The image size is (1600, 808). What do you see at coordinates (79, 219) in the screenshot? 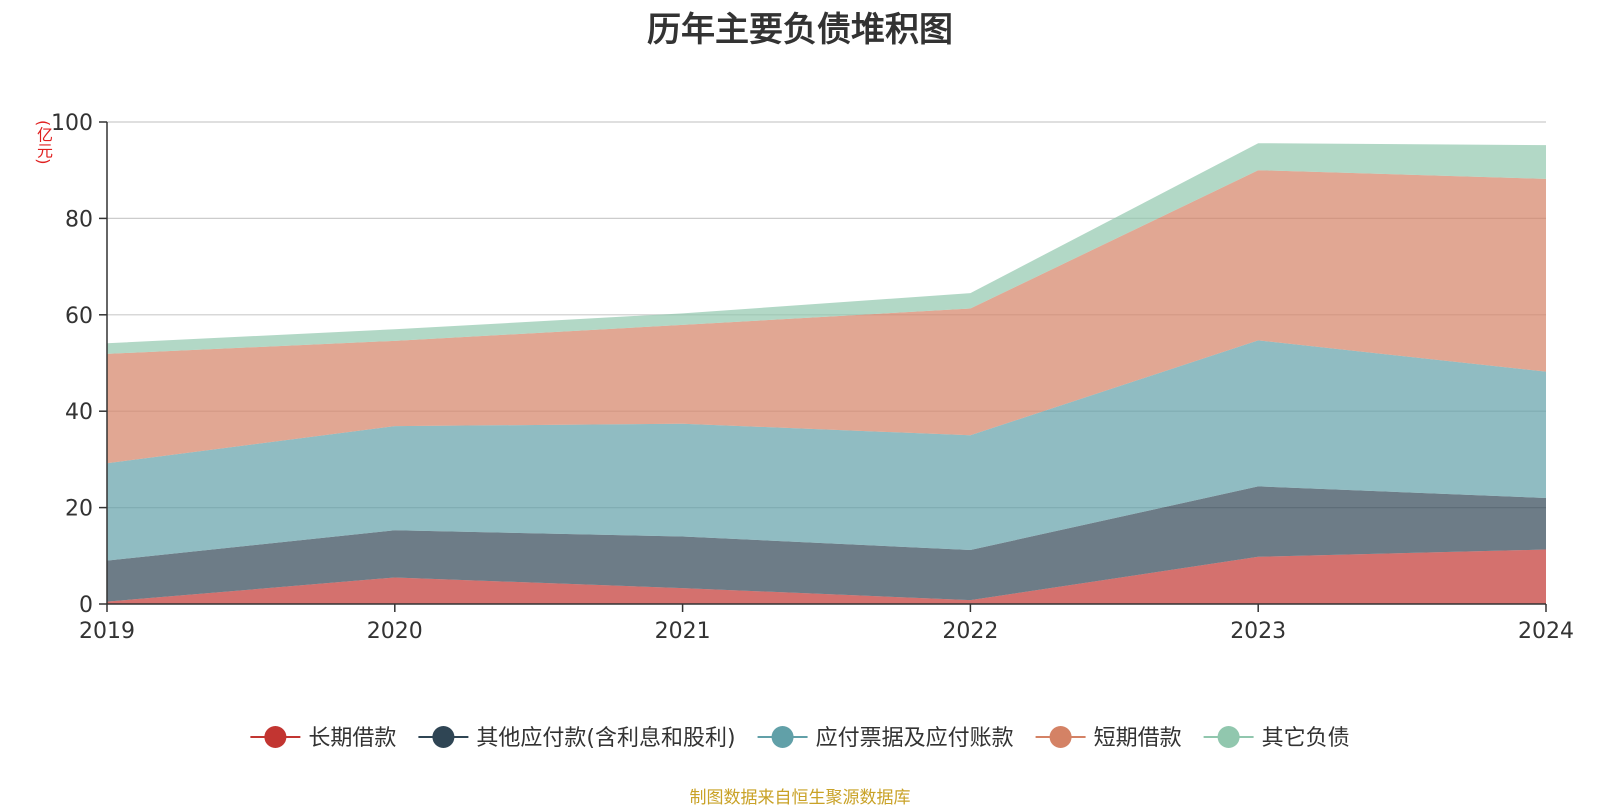
I see `y-tick-label: 80` at bounding box center [79, 219].